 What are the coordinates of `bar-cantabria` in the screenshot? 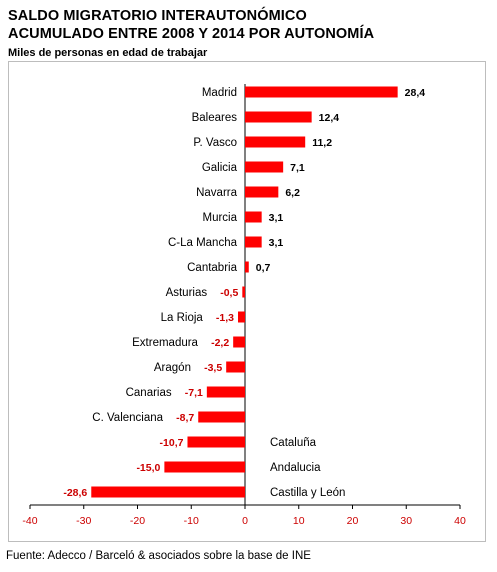 It's located at (247, 267).